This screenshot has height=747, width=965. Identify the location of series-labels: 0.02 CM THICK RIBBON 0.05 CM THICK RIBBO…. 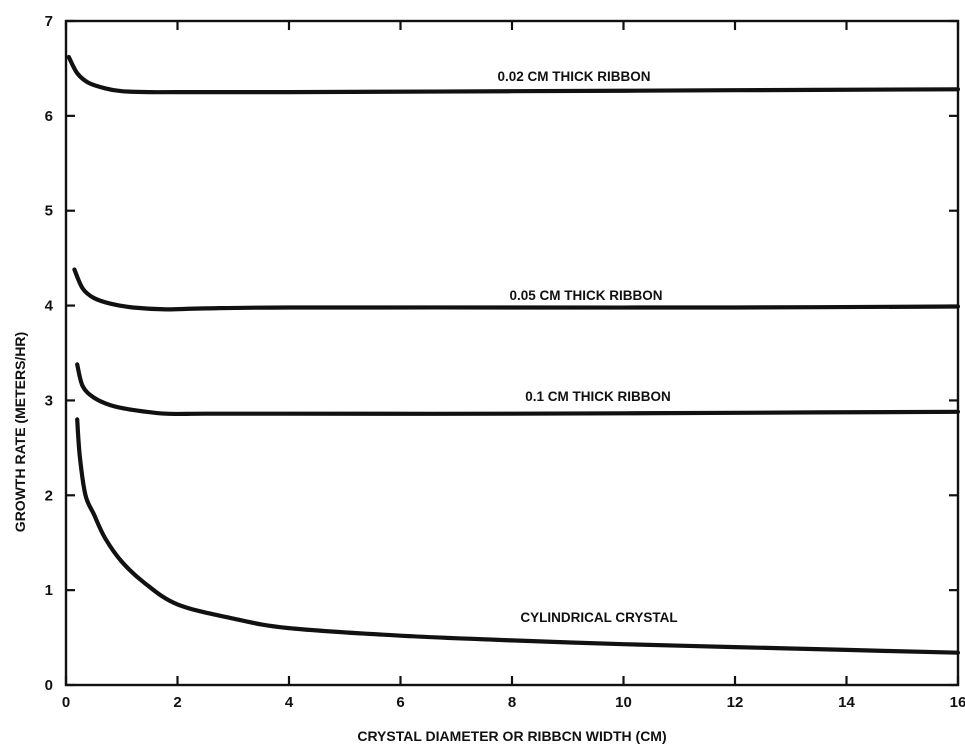
(587, 347).